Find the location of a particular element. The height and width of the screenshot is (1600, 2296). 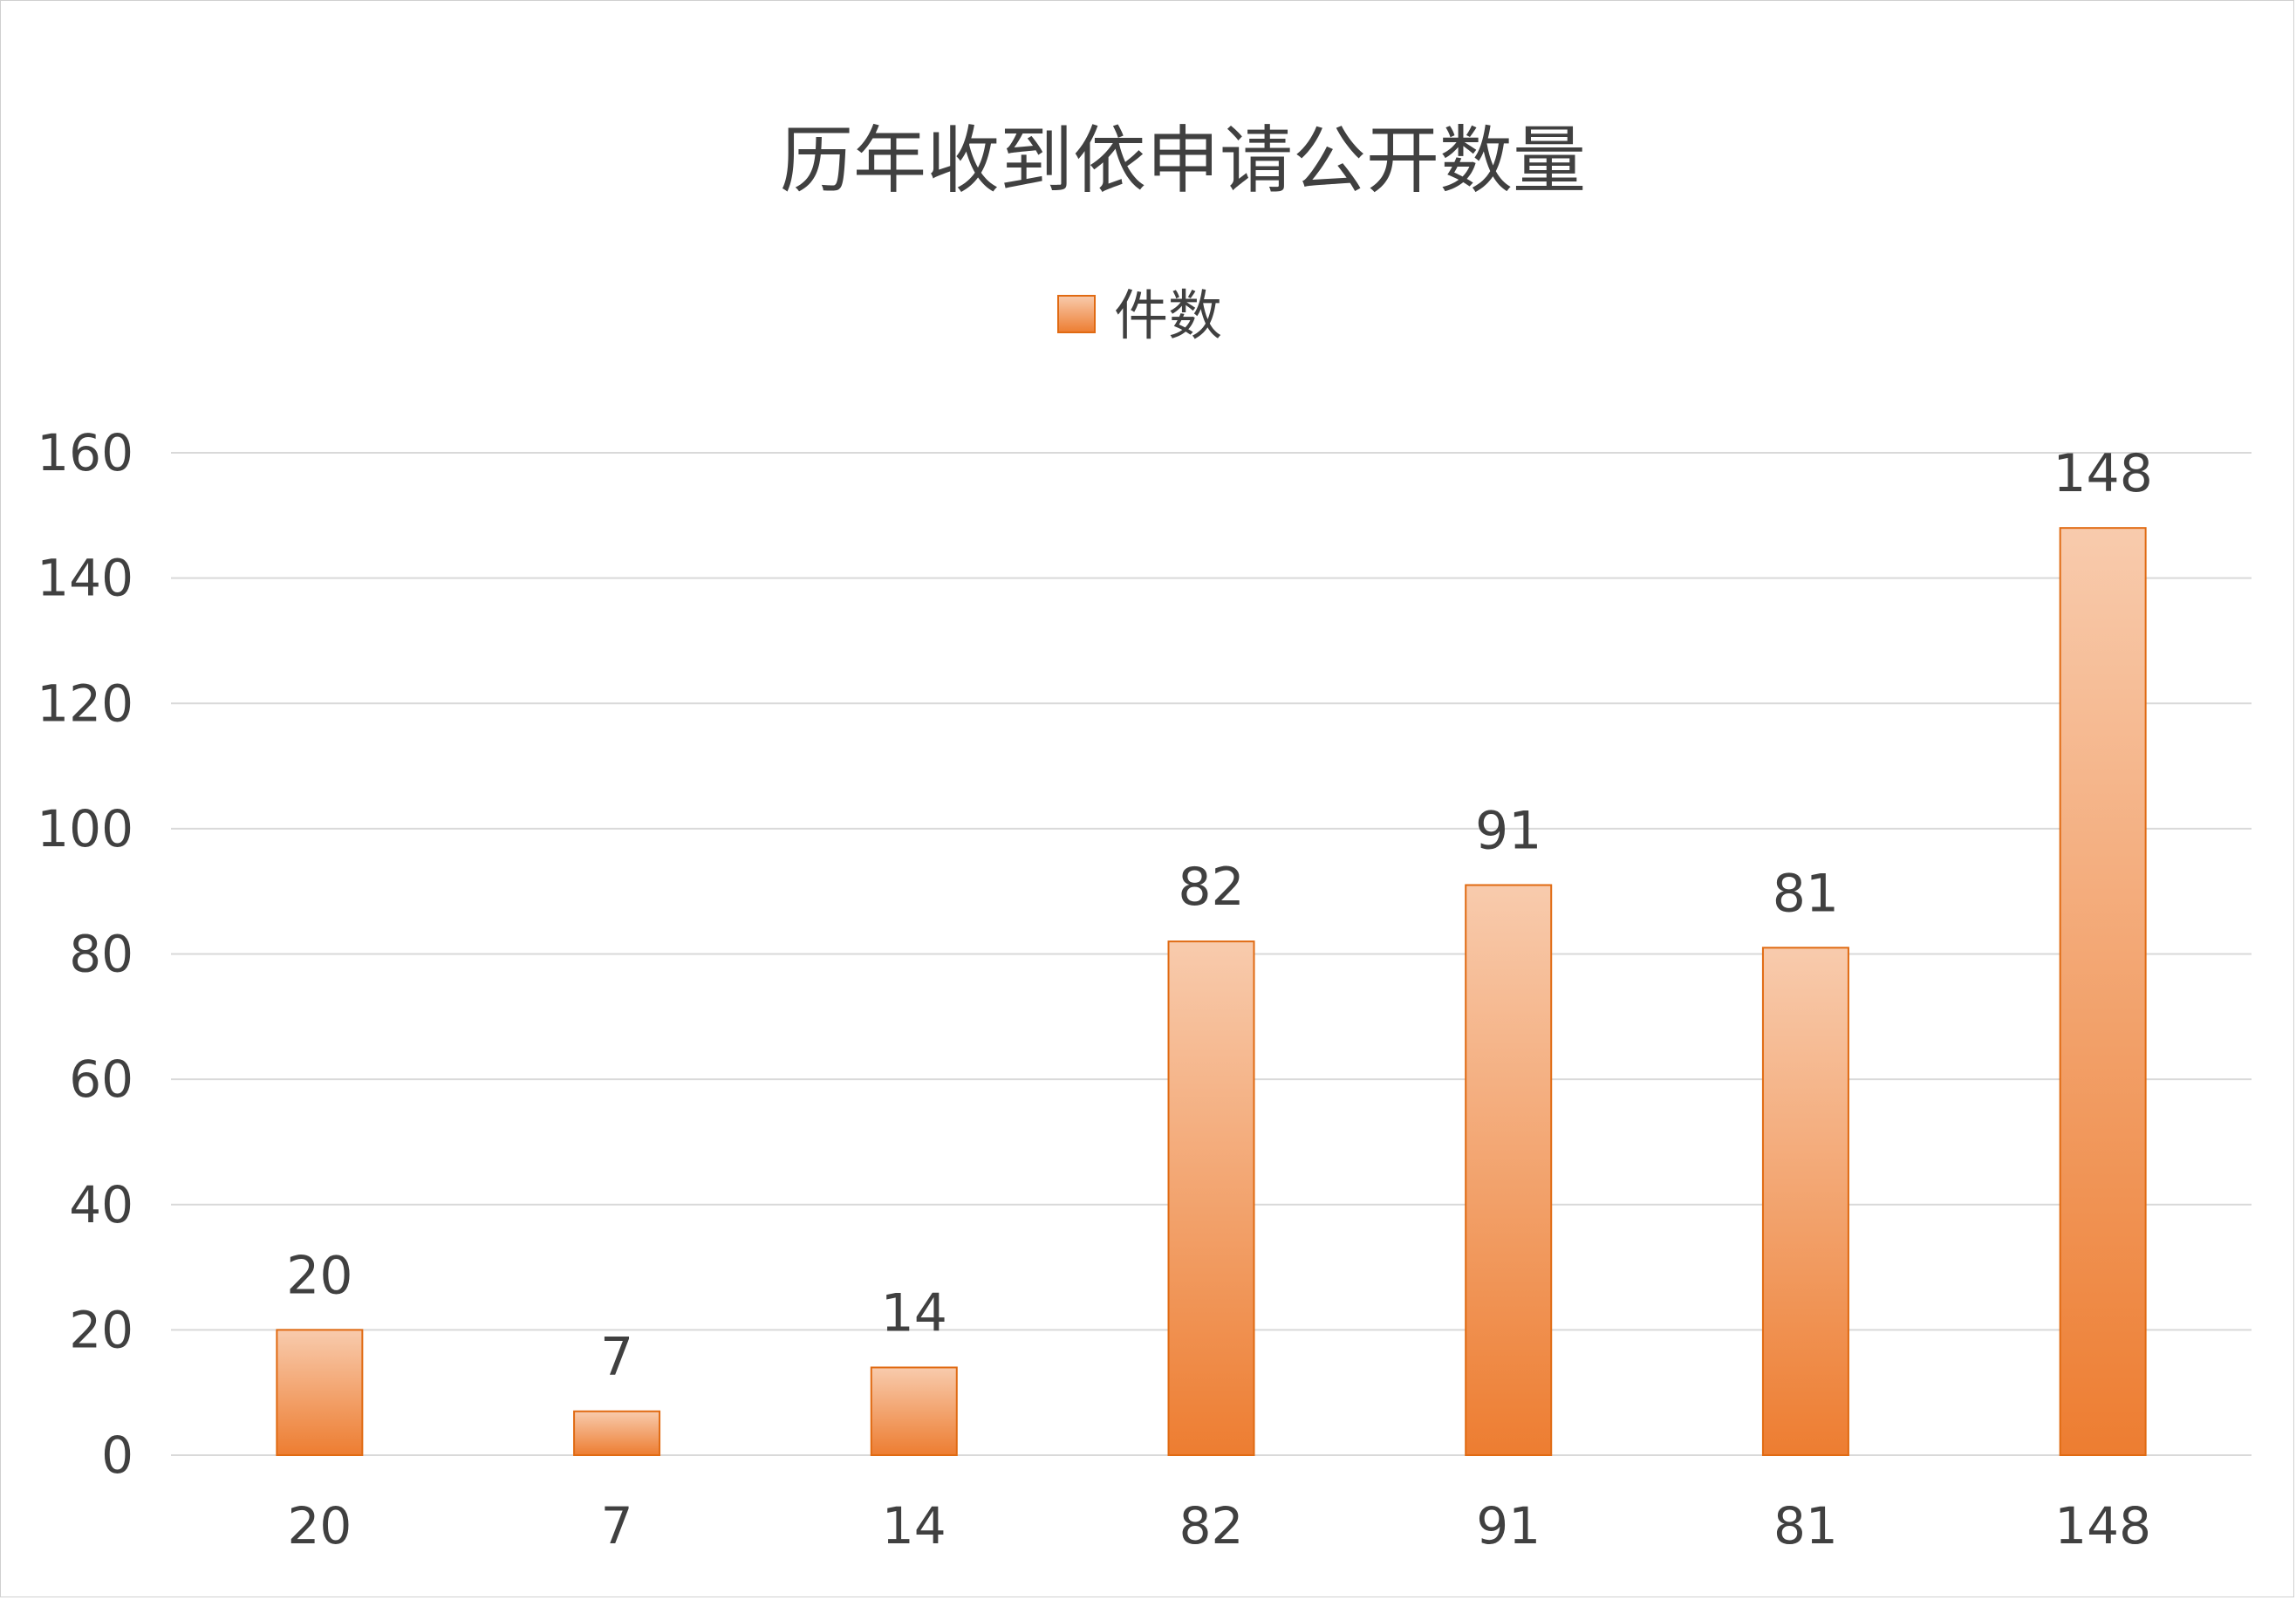

chart-title: 历年收到依申请公开数量 is located at coordinates (1183, 160).